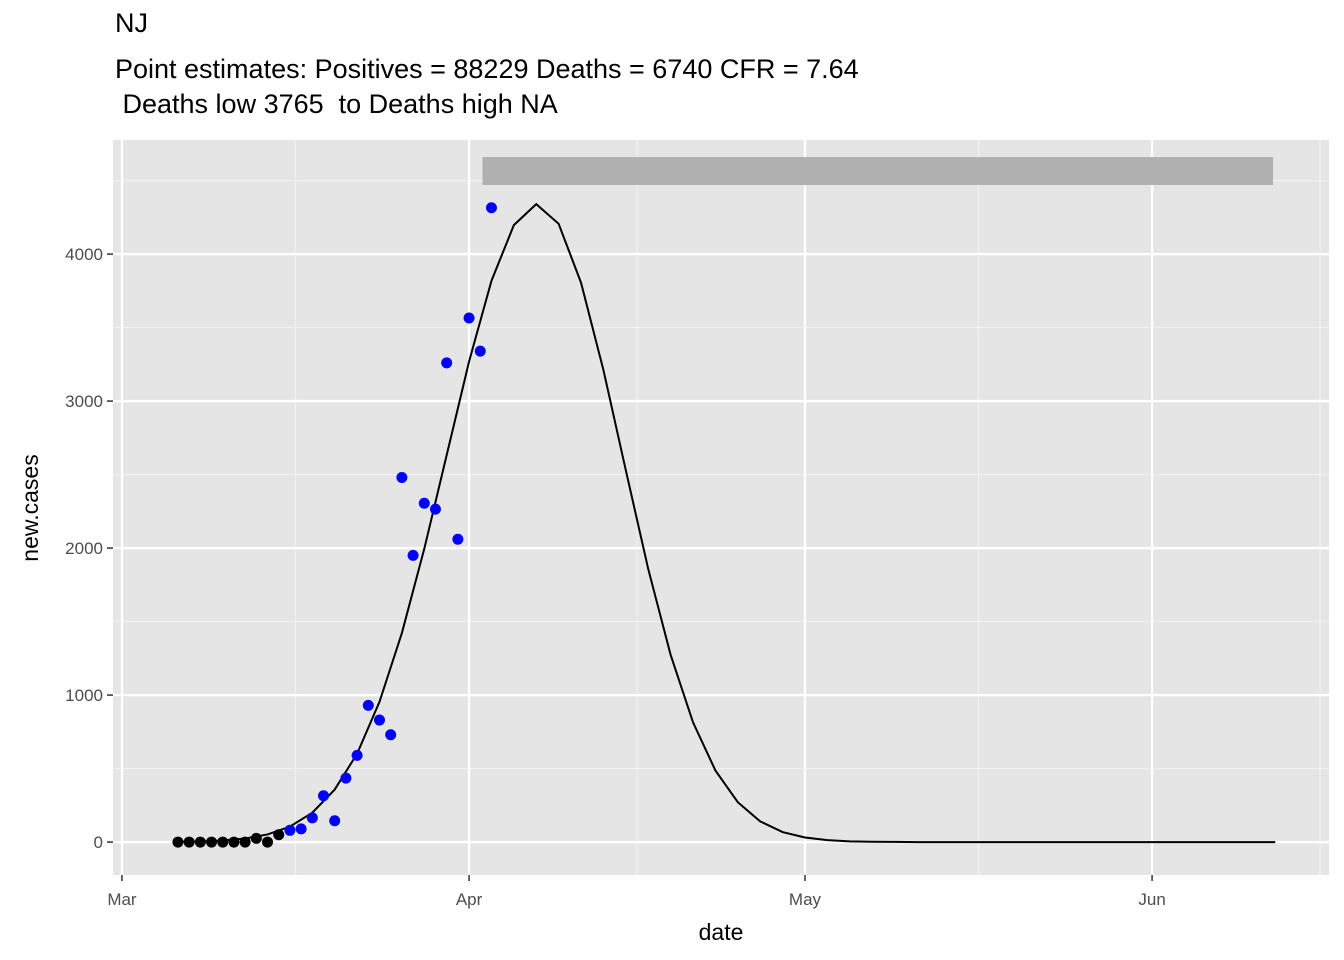 The height and width of the screenshot is (960, 1344). I want to click on y-tick-label: 2000, so click(84, 548).